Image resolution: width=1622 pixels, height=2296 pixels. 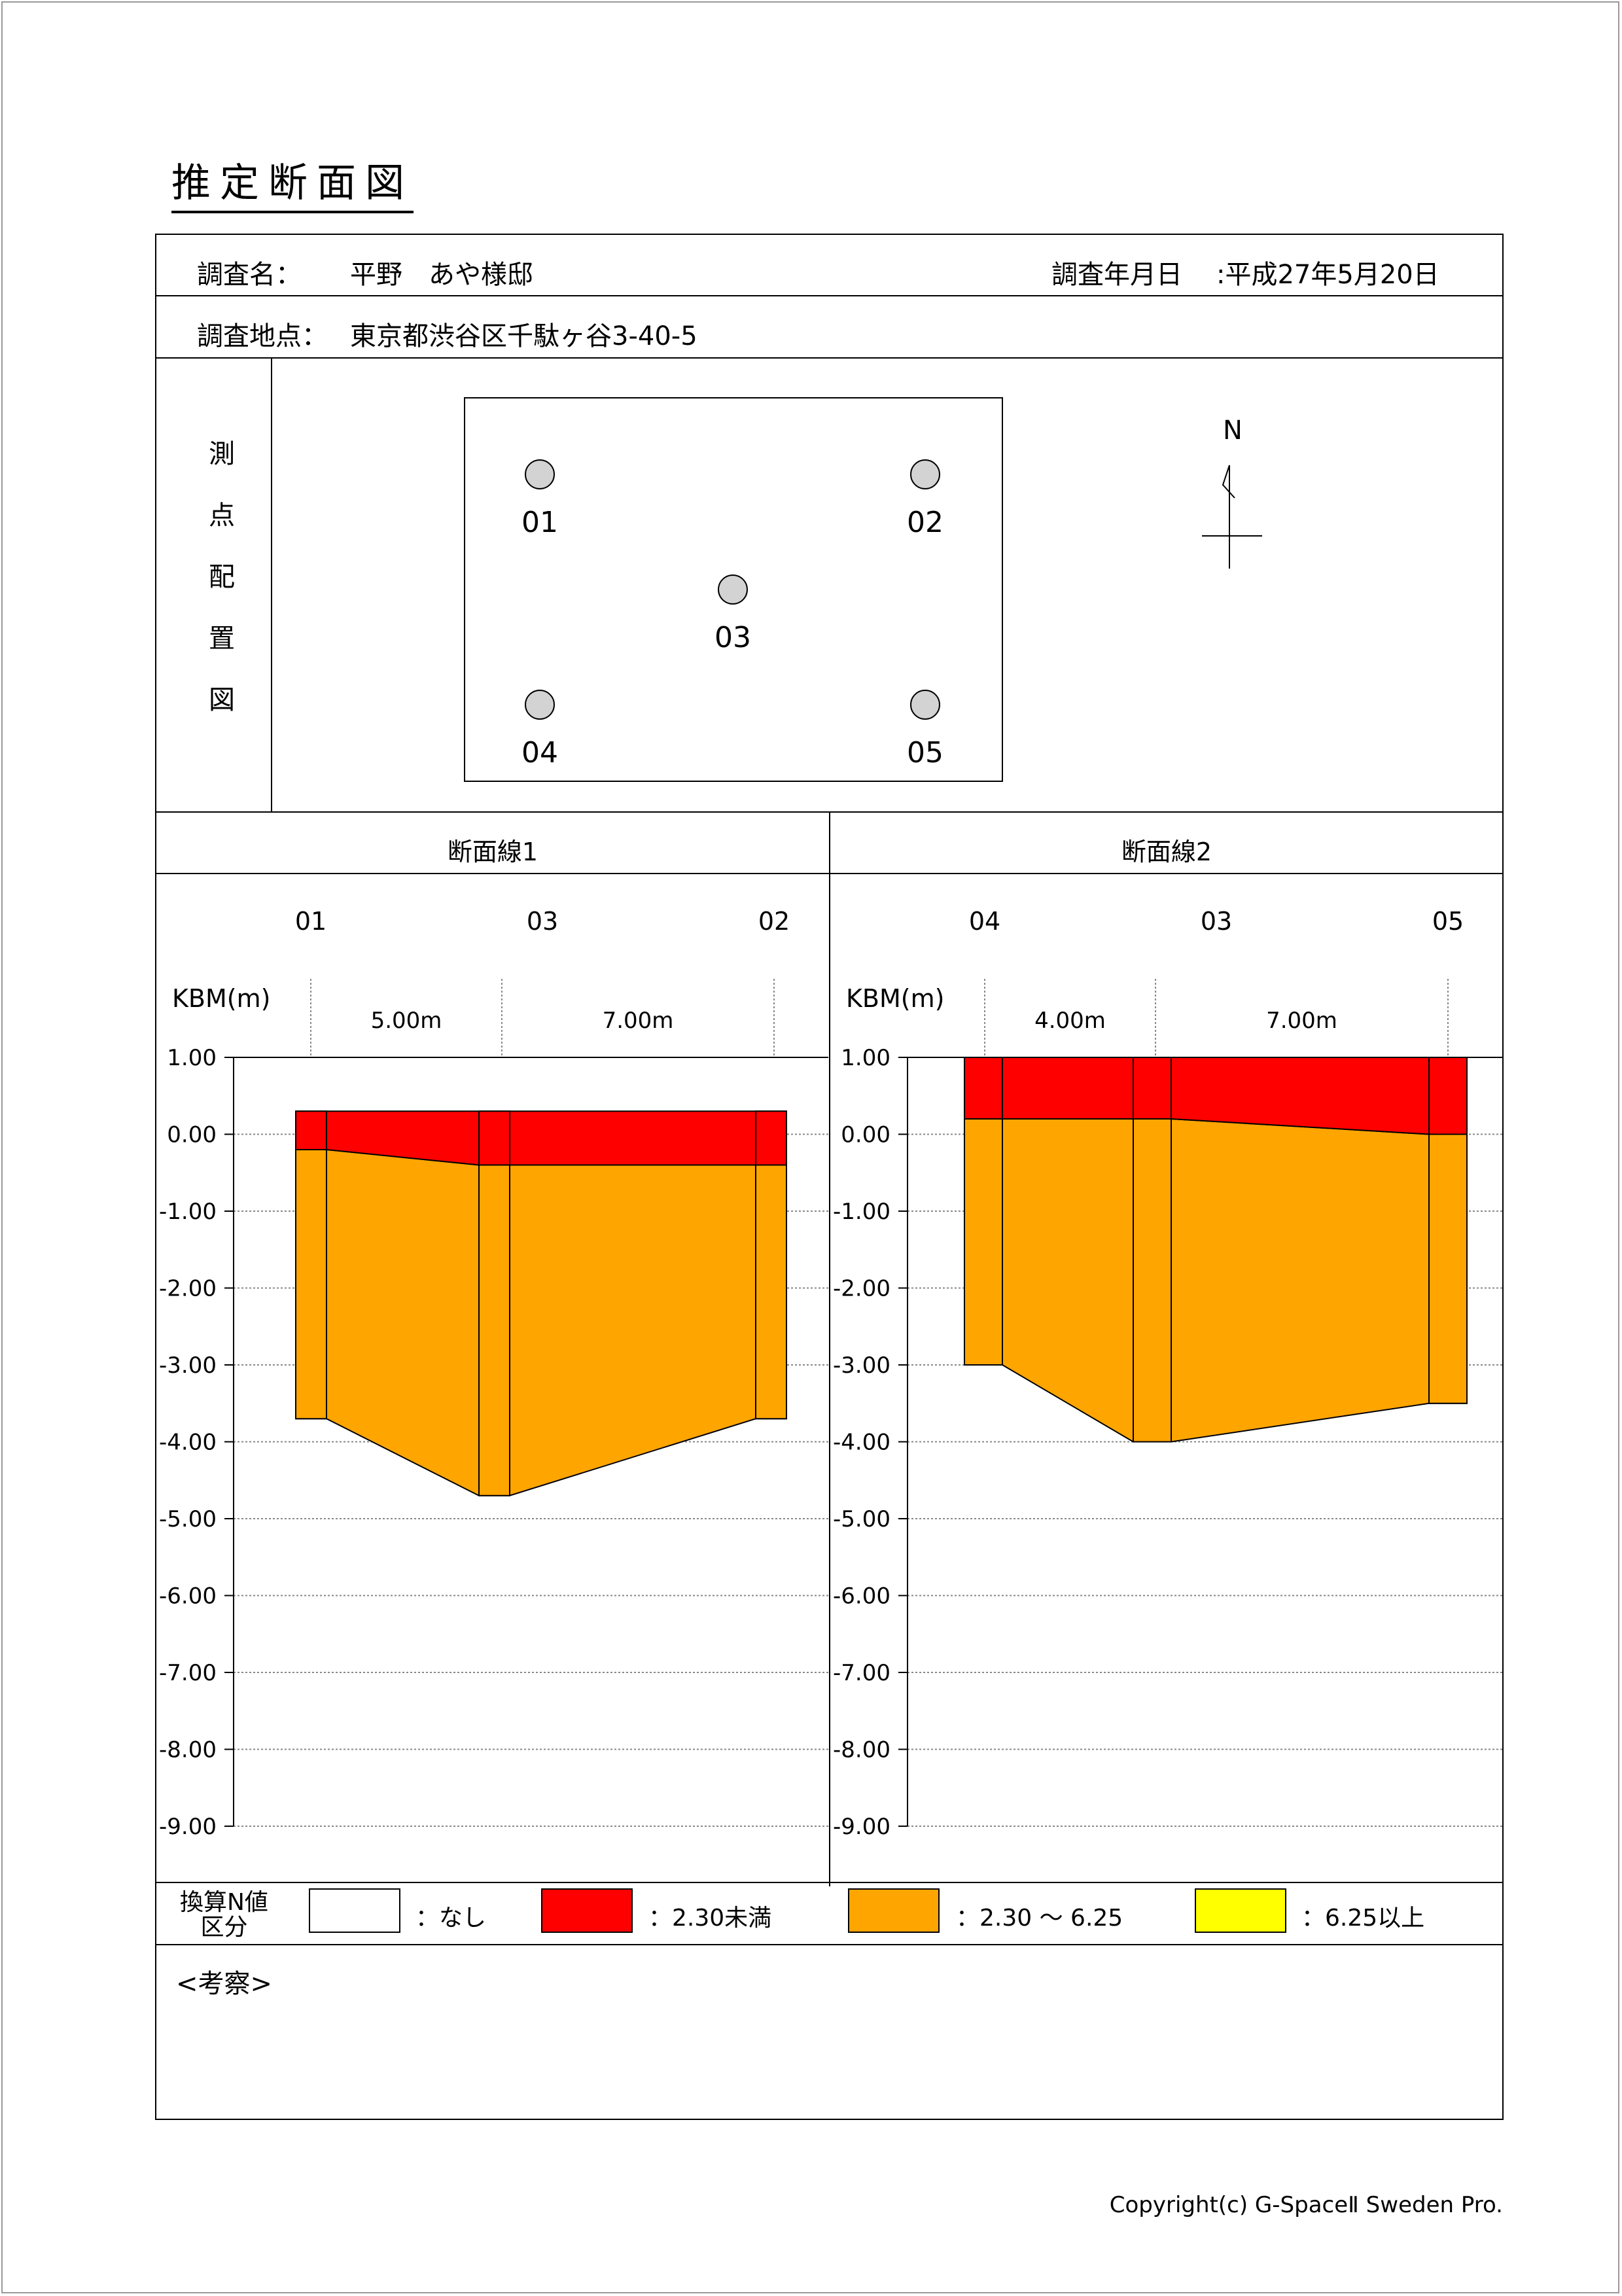 I want to click on legend-label-red: ：2.30未満, so click(x=710, y=1918).